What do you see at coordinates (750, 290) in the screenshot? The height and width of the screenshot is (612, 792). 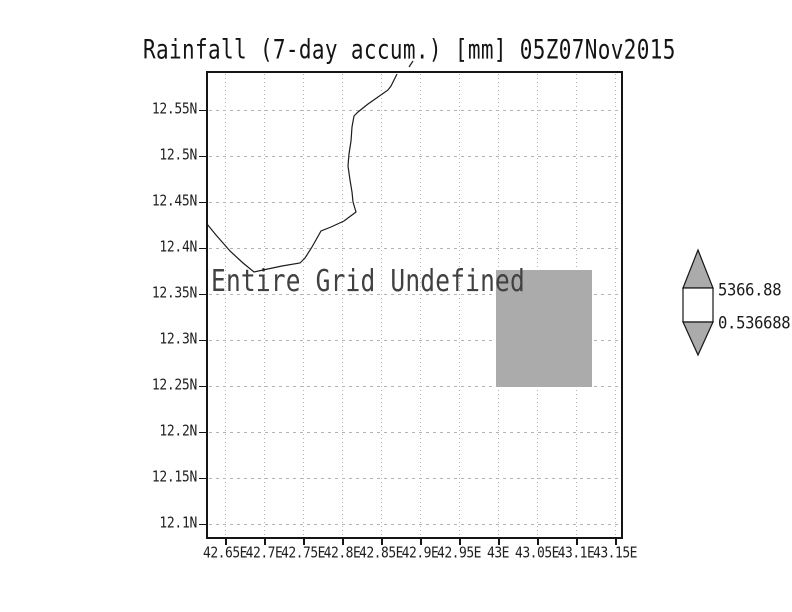 I see `colorbar-max-label: 5366.88` at bounding box center [750, 290].